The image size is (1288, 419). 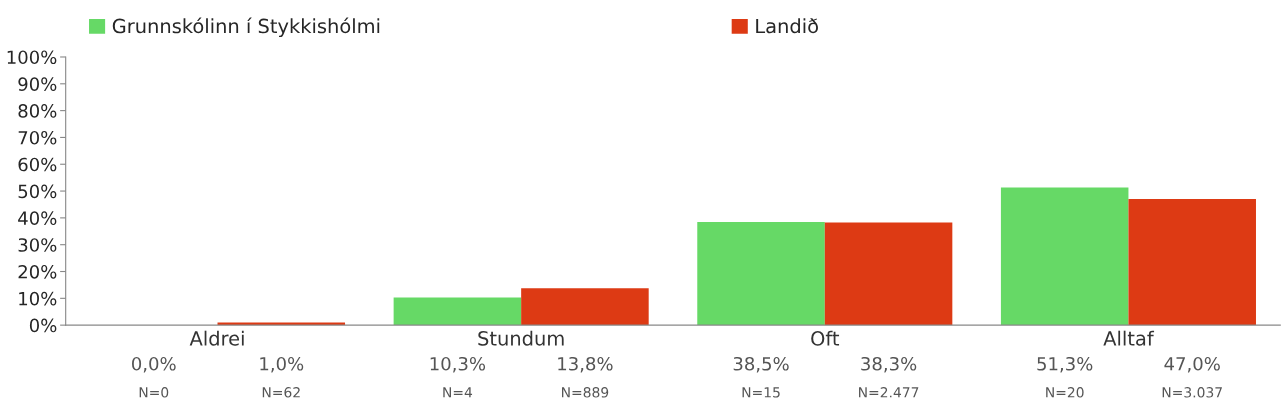 What do you see at coordinates (38, 298) in the screenshot?
I see `y-tick-label: 10%` at bounding box center [38, 298].